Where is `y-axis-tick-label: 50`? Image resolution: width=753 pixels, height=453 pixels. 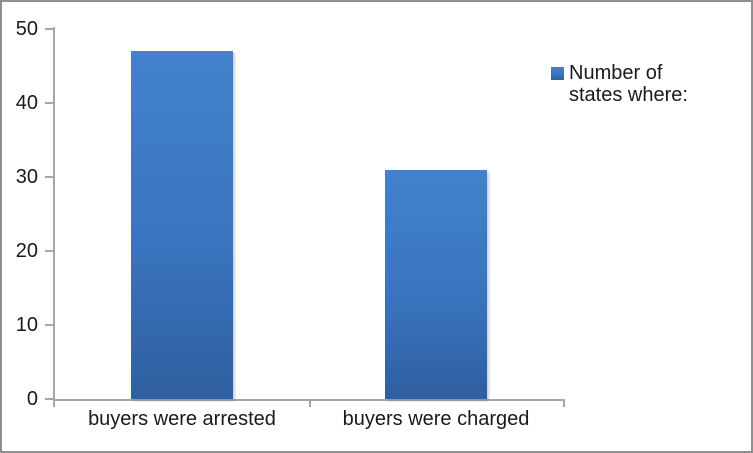 y-axis-tick-label: 50 is located at coordinates (26, 29).